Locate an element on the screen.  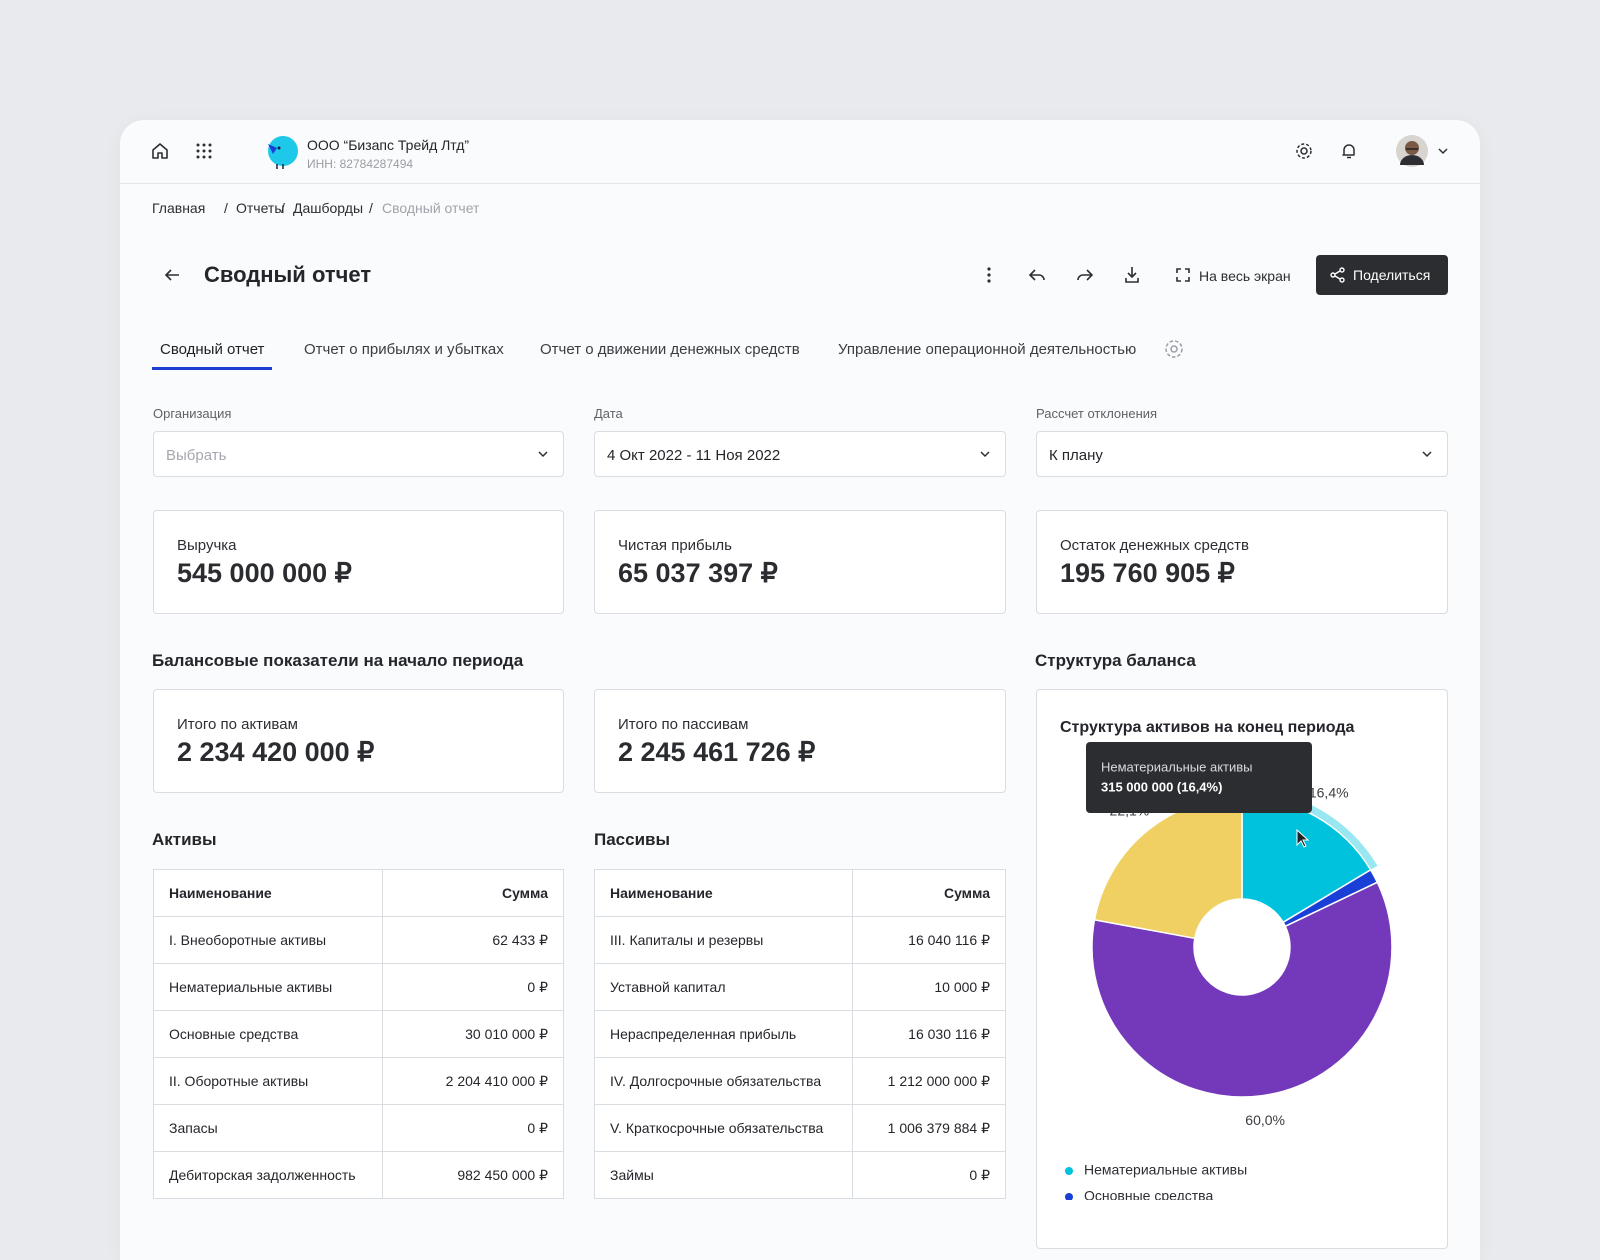
legend-label: Основные средства is located at coordinates (1148, 1194).